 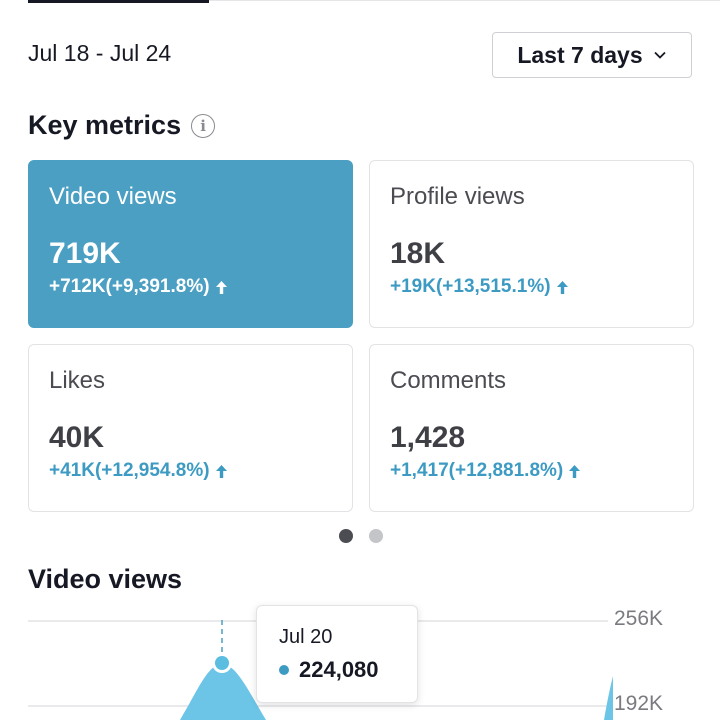 I want to click on metric-delta: +41K(+12,954.8%), so click(x=190, y=471).